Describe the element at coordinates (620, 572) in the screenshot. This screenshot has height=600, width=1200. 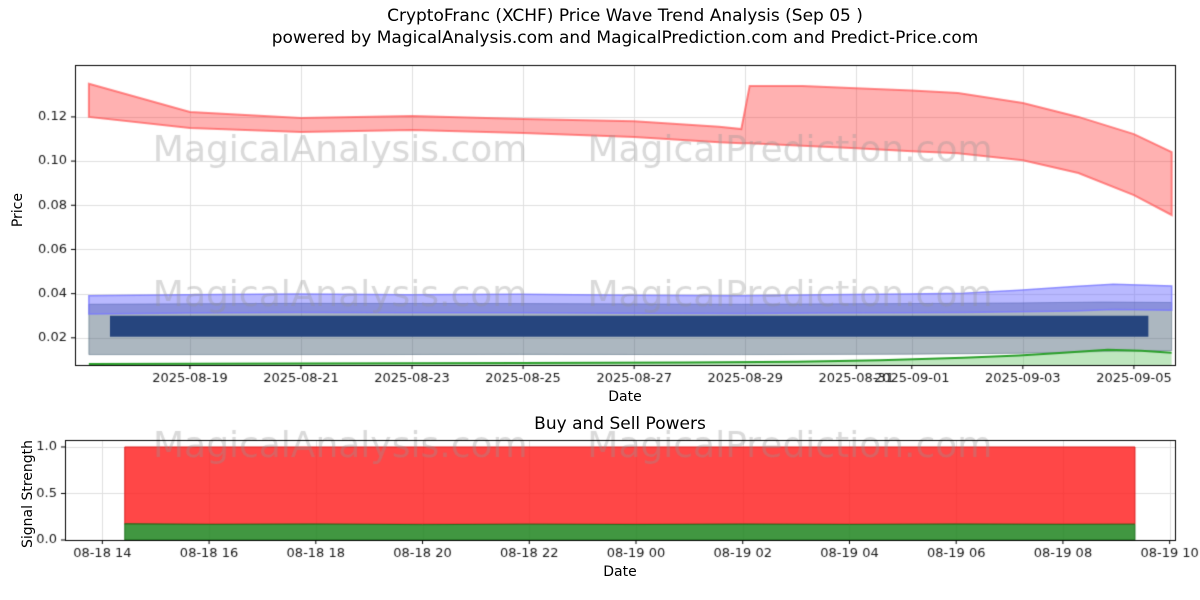
I see `signal-date-axis-label: Date` at that location.